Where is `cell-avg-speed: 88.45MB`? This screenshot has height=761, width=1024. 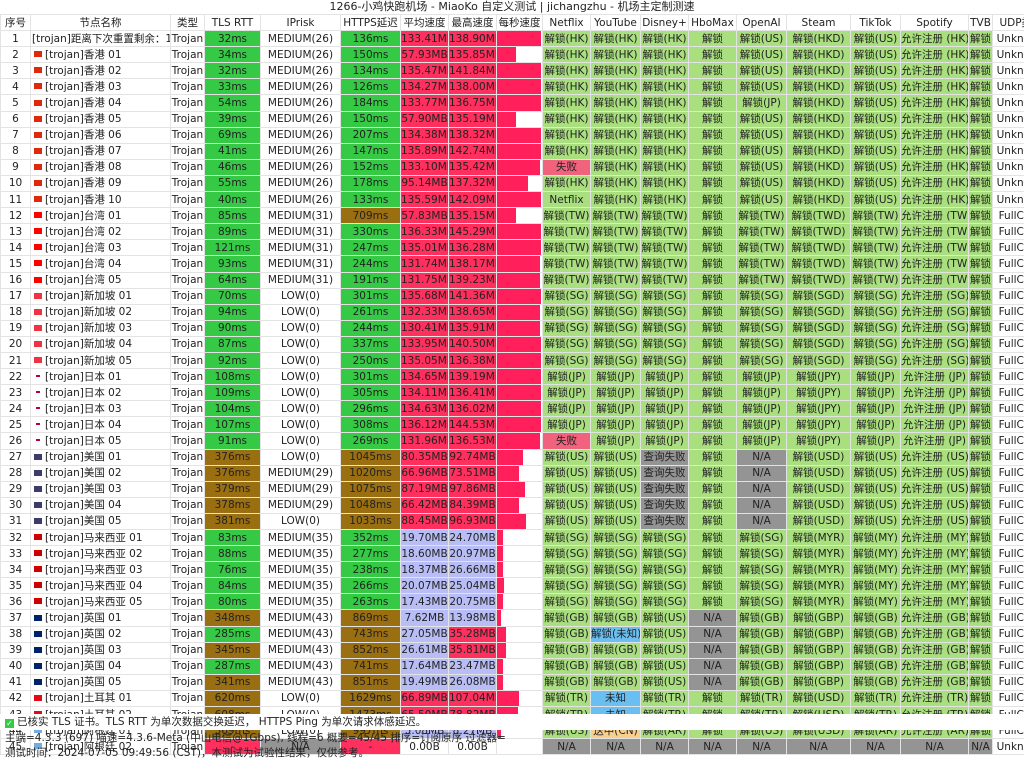
cell-avg-speed: 88.45MB is located at coordinates (424, 521).